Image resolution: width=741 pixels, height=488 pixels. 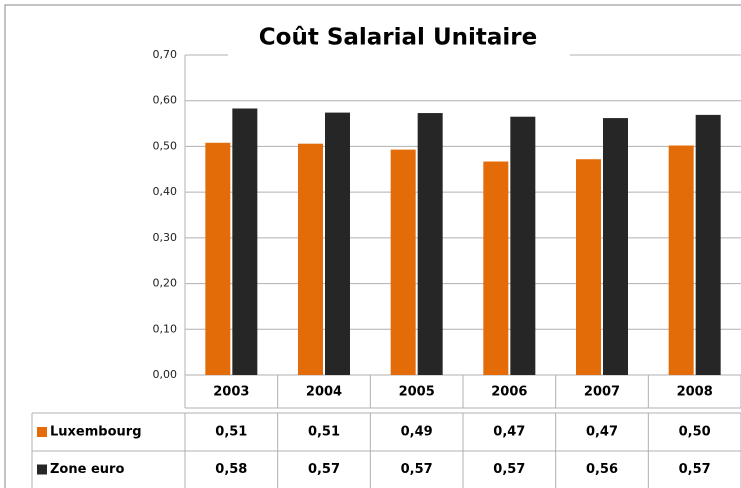 I want to click on x-tick-label: 2008, so click(x=695, y=392).